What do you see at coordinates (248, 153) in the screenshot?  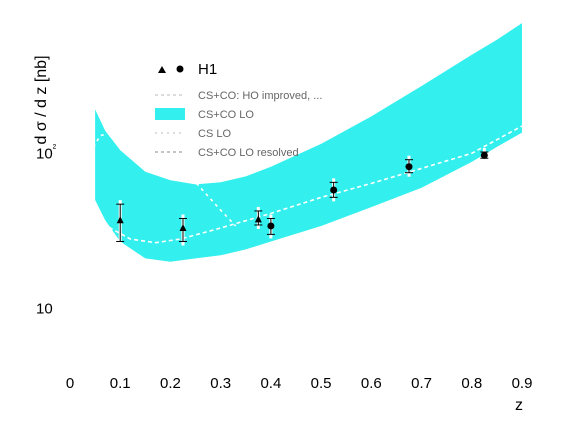 I see `legend-label-cs-co-lo-resolved: CS+CO LO resolved` at bounding box center [248, 153].